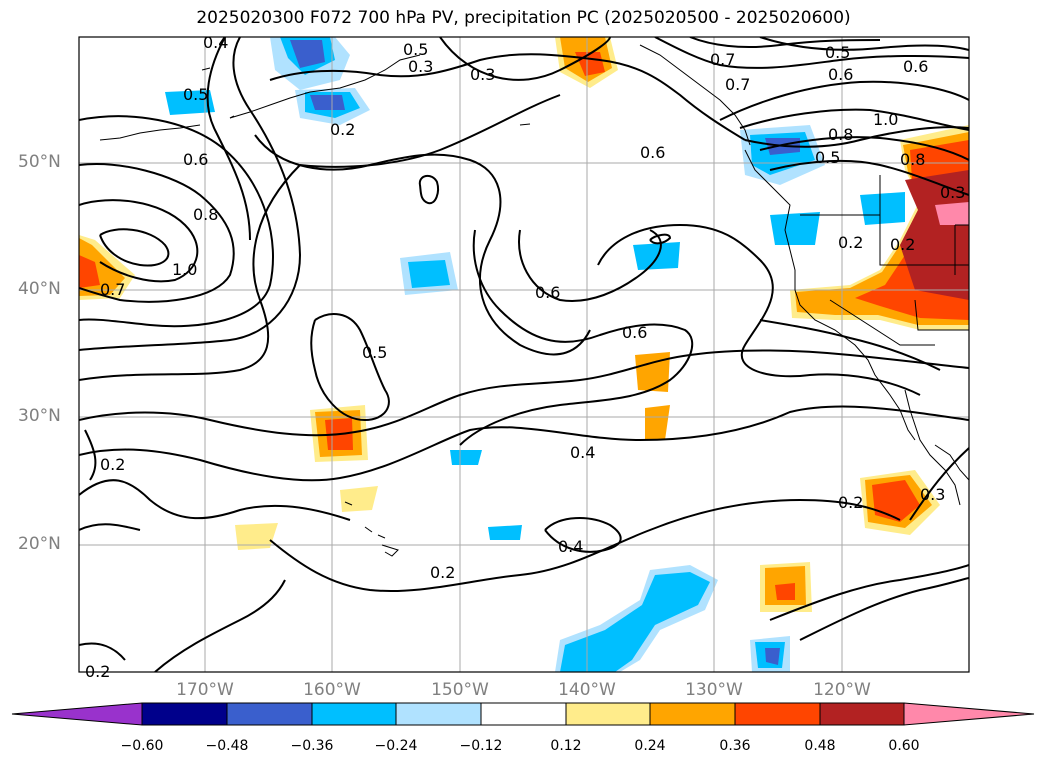  Describe the element at coordinates (481, 746) in the screenshot. I see `colorbar-tick-label: −0.12` at that location.